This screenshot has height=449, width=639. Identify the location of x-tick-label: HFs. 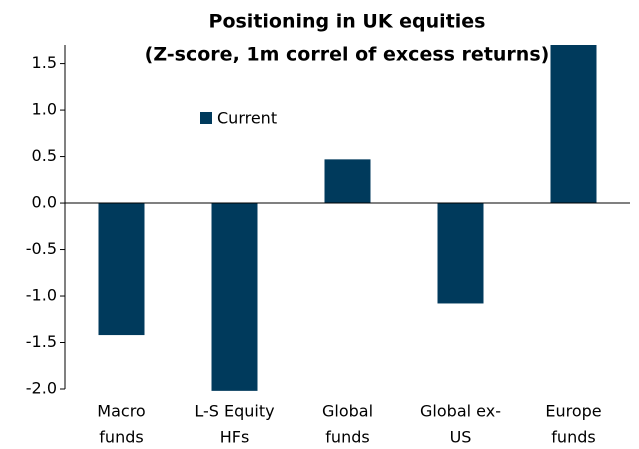
(235, 437).